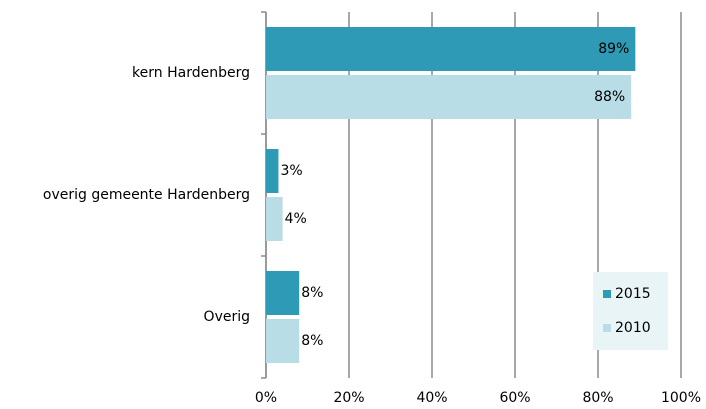  I want to click on legend-label: 2010, so click(633, 328).